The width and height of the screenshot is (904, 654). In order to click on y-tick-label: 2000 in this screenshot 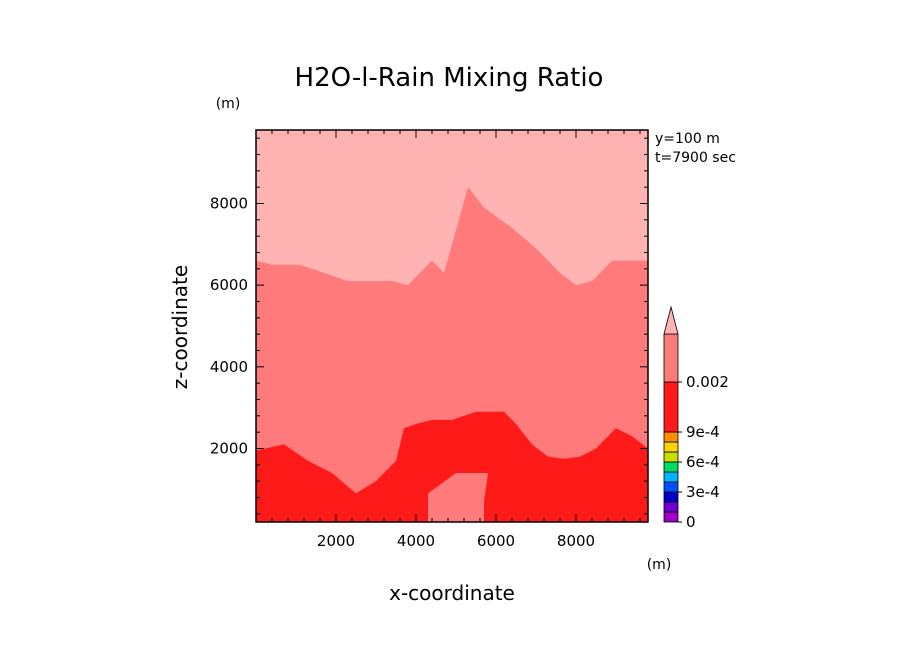, I will do `click(229, 449)`.